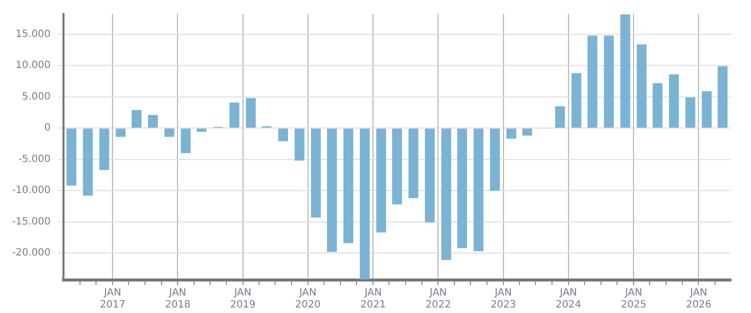  I want to click on y-tick-label: -15.000, so click(31, 222).